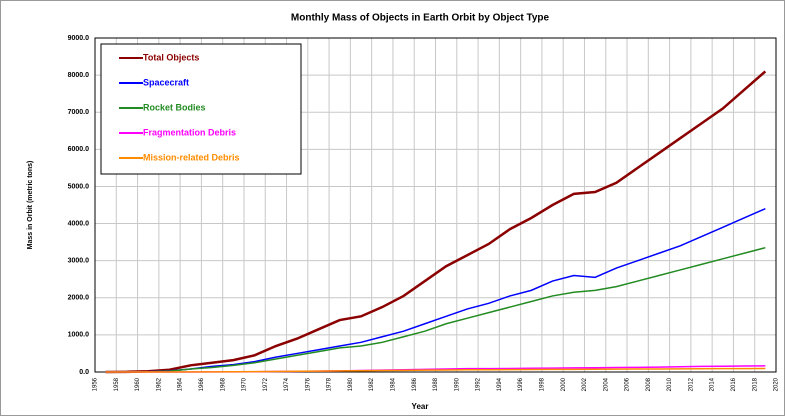 This screenshot has width=785, height=416. Describe the element at coordinates (436, 384) in the screenshot. I see `x-tick-label: 1988` at that location.